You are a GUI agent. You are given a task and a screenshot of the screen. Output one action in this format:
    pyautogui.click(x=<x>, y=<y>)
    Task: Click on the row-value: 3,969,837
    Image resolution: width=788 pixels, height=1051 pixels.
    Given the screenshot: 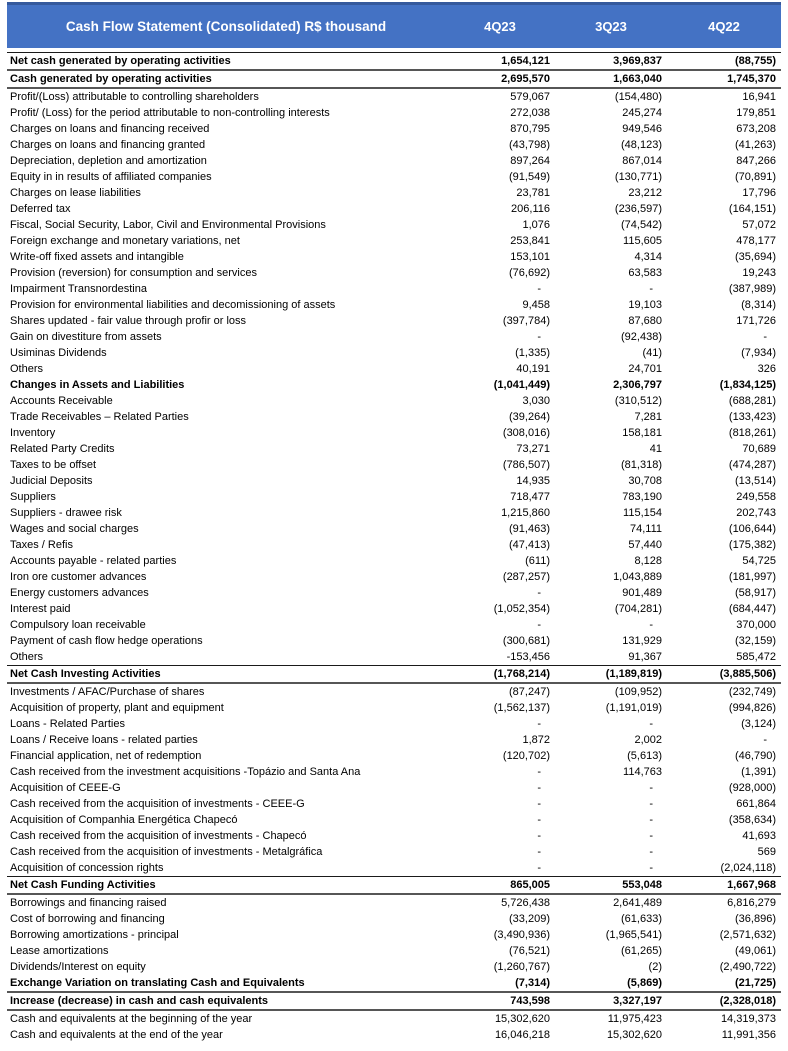 What is the action you would take?
    pyautogui.click(x=611, y=61)
    